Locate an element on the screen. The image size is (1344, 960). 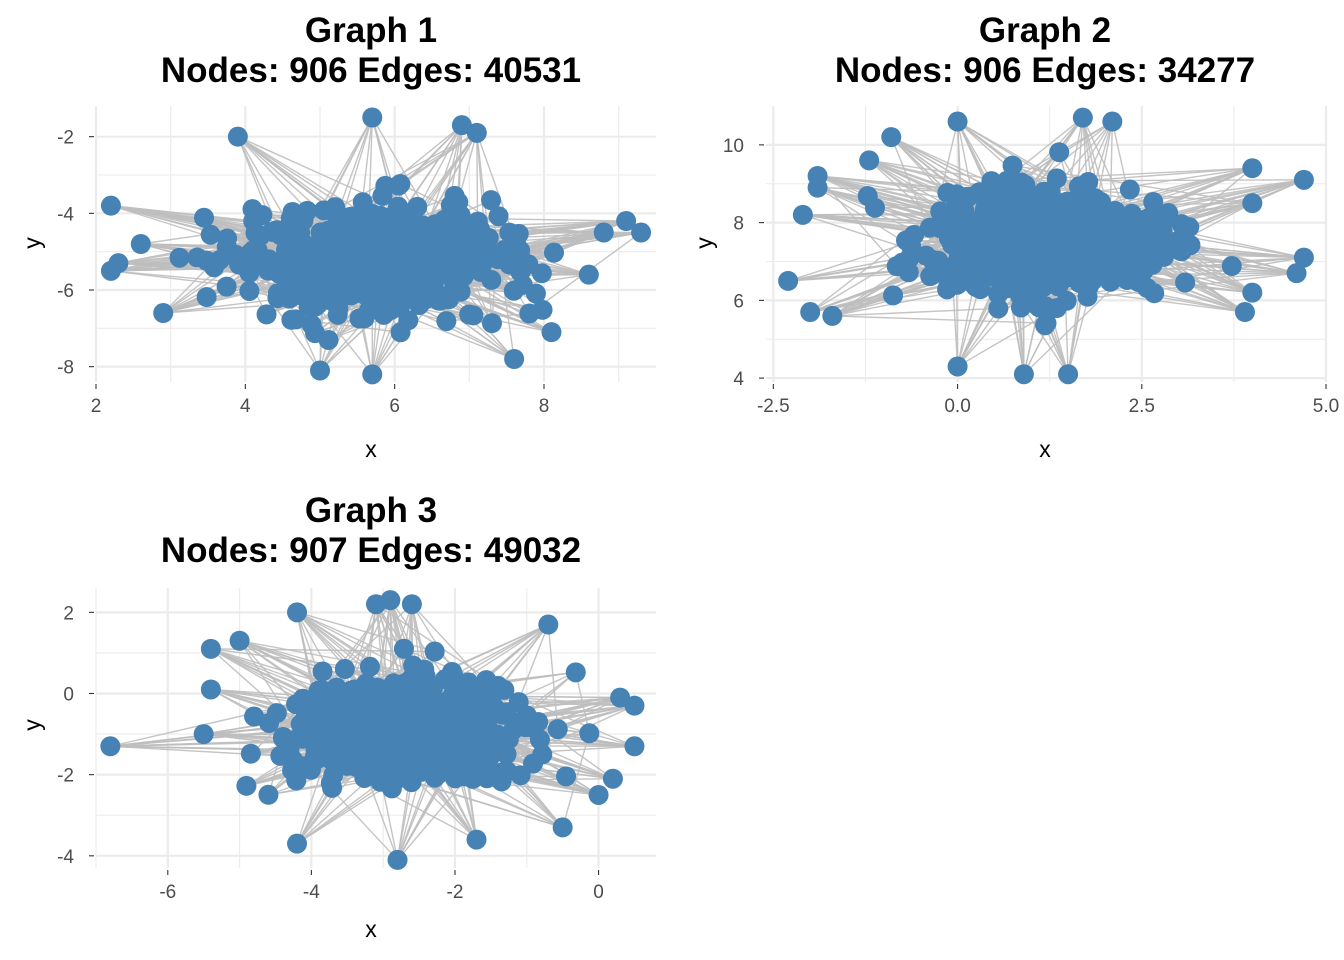
x-tick-label: 8 is located at coordinates (544, 406).